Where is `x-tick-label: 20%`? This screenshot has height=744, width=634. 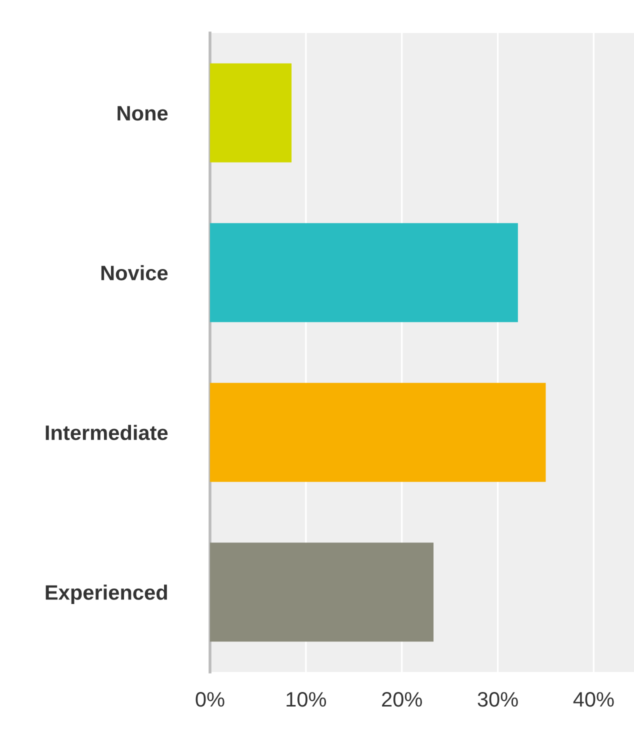 x-tick-label: 20% is located at coordinates (402, 699).